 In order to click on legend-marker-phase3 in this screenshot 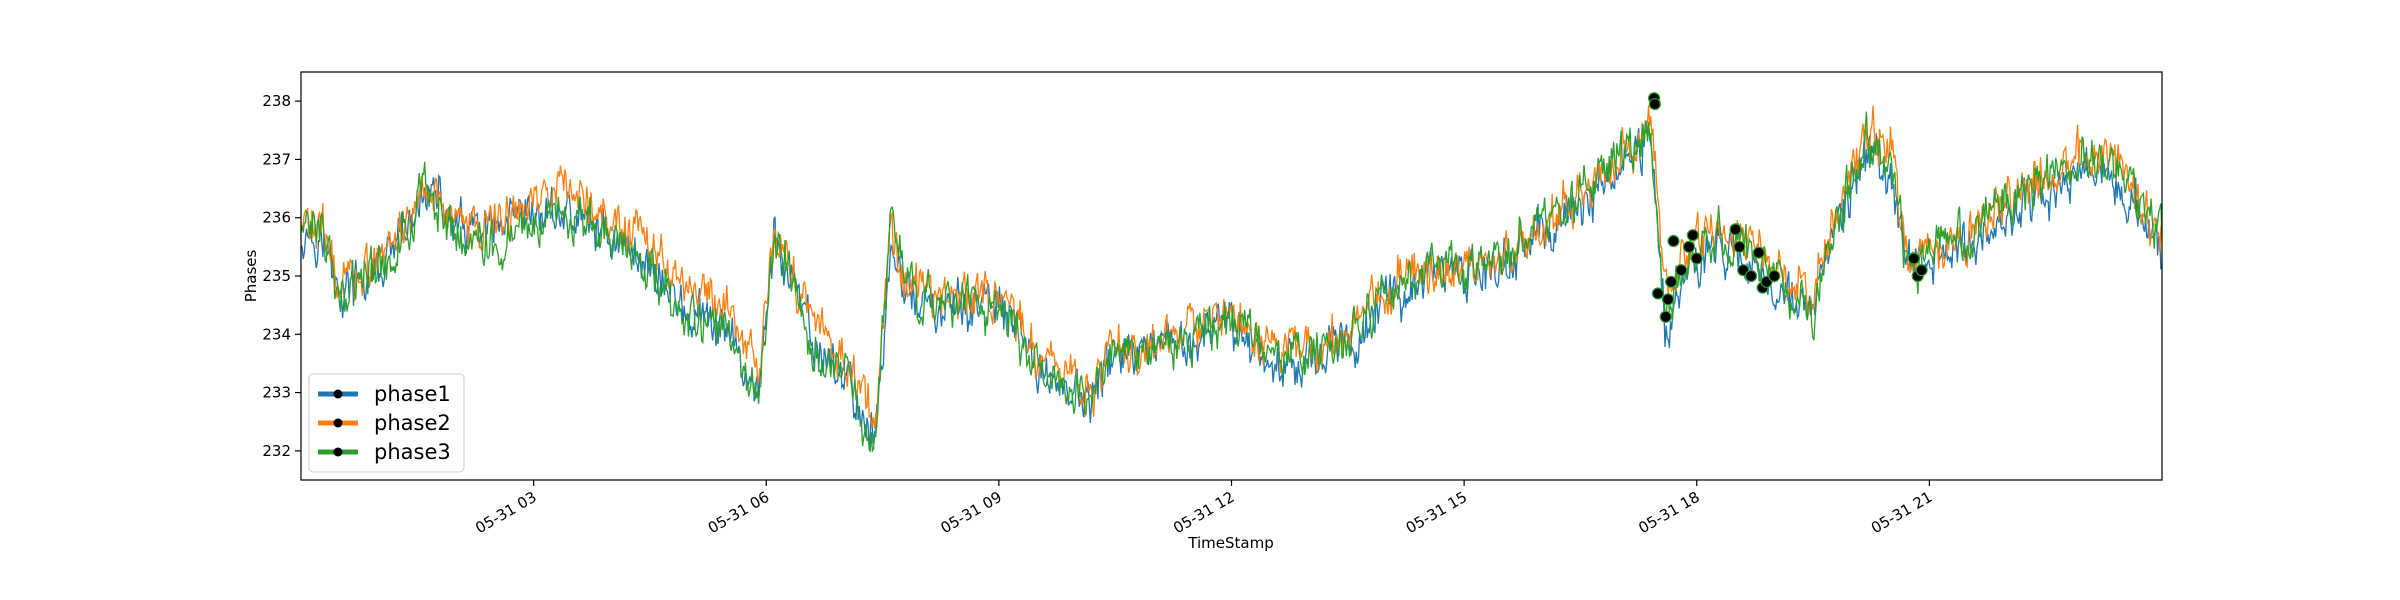, I will do `click(338, 452)`.